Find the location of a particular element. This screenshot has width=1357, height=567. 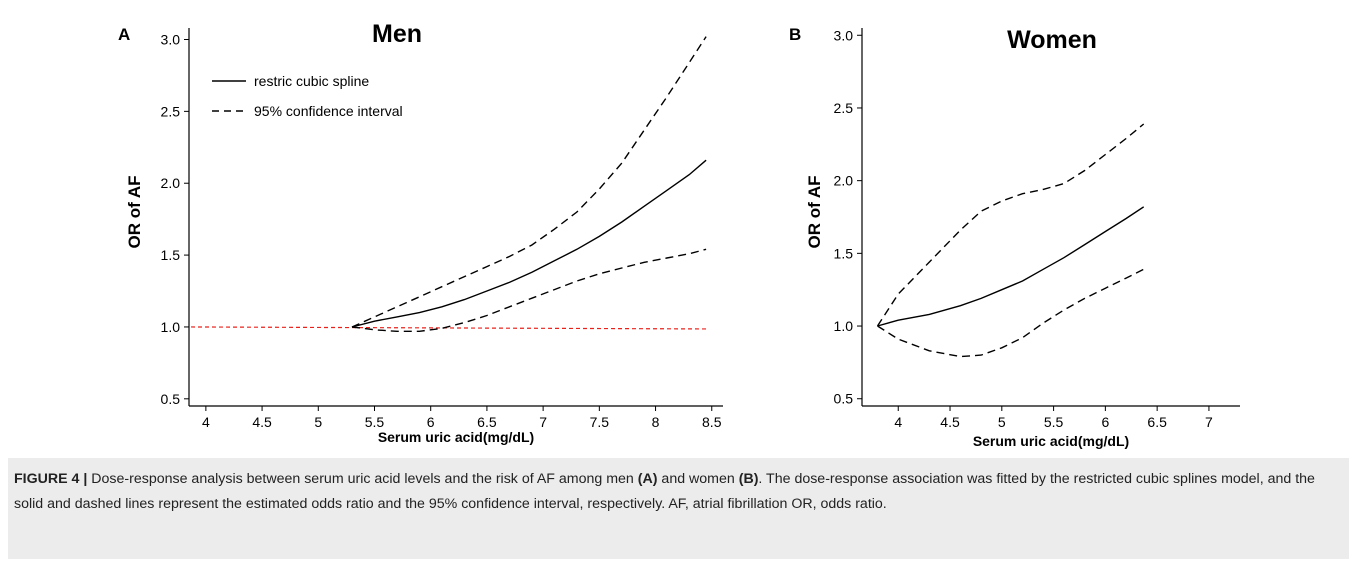

panel-label: B is located at coordinates (795, 34).